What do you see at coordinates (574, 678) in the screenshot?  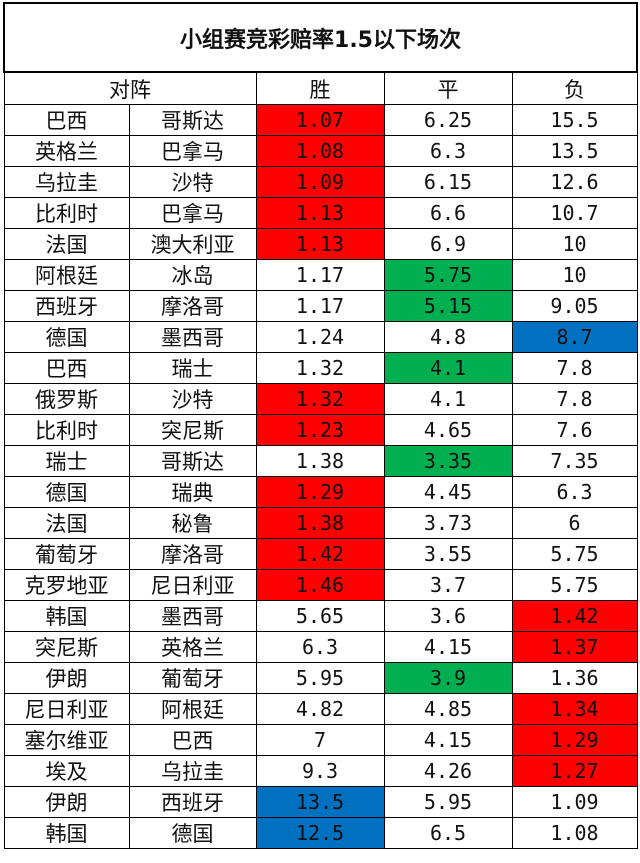 I see `loss-odds-cell: 1.36` at bounding box center [574, 678].